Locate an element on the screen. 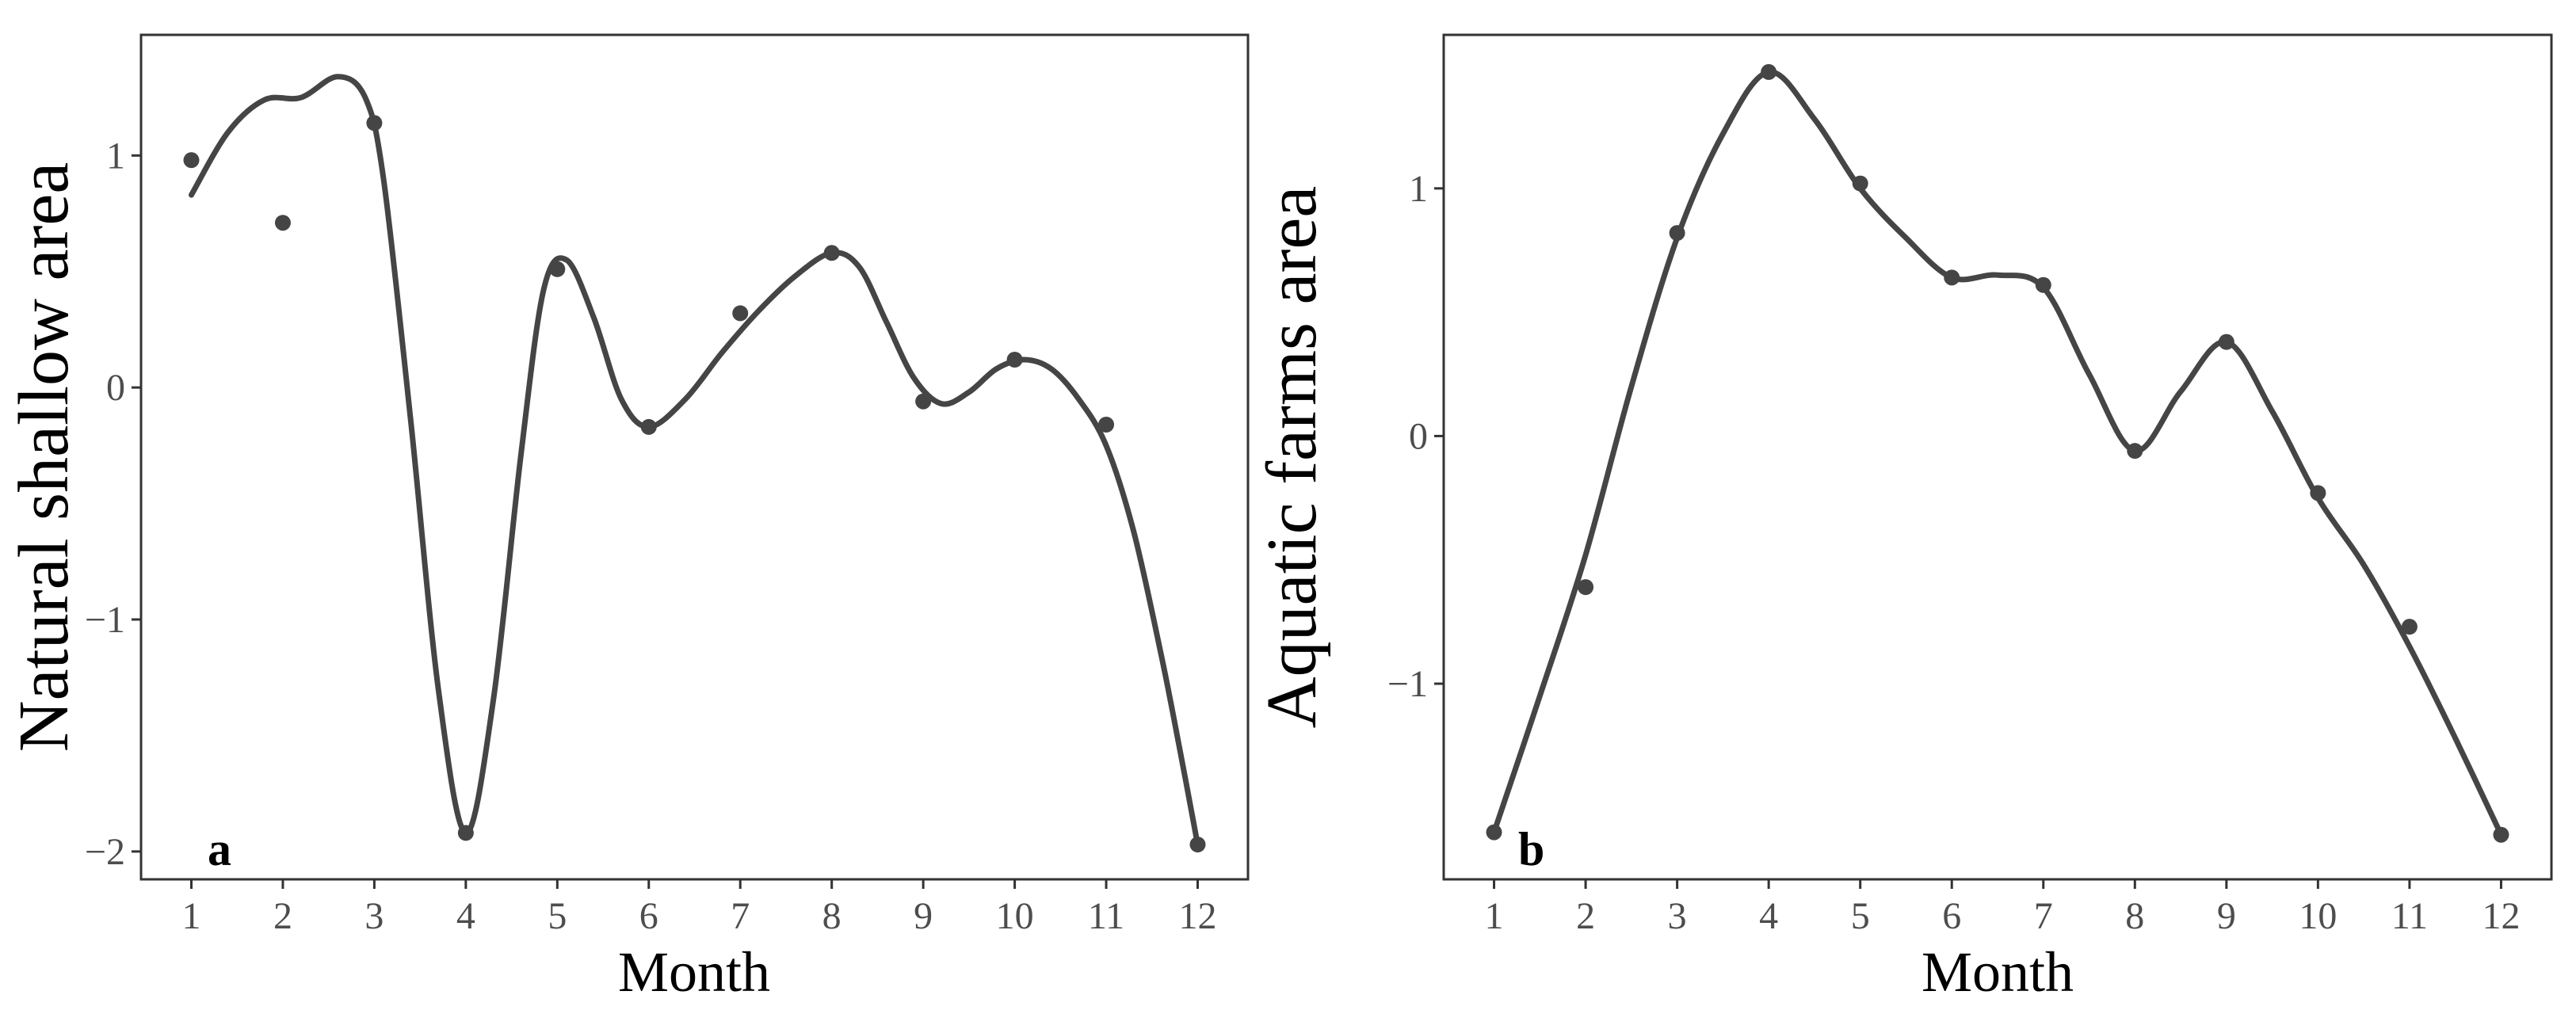 This screenshot has width=2576, height=1014. y-tick-label-a: −2 is located at coordinates (105, 852).